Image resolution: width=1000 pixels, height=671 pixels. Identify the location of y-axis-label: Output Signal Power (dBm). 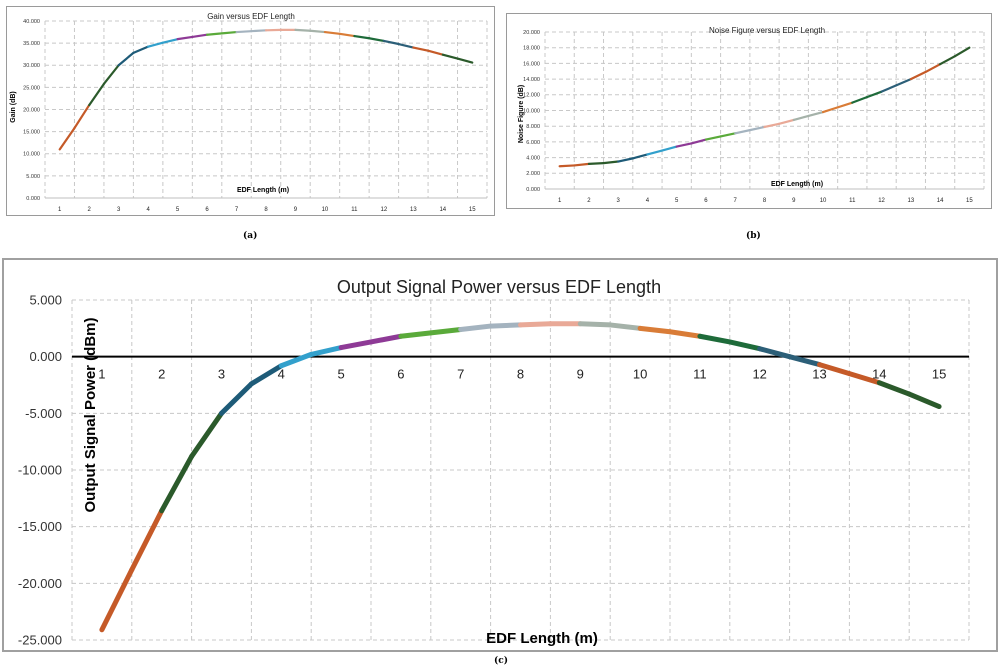
(90, 415).